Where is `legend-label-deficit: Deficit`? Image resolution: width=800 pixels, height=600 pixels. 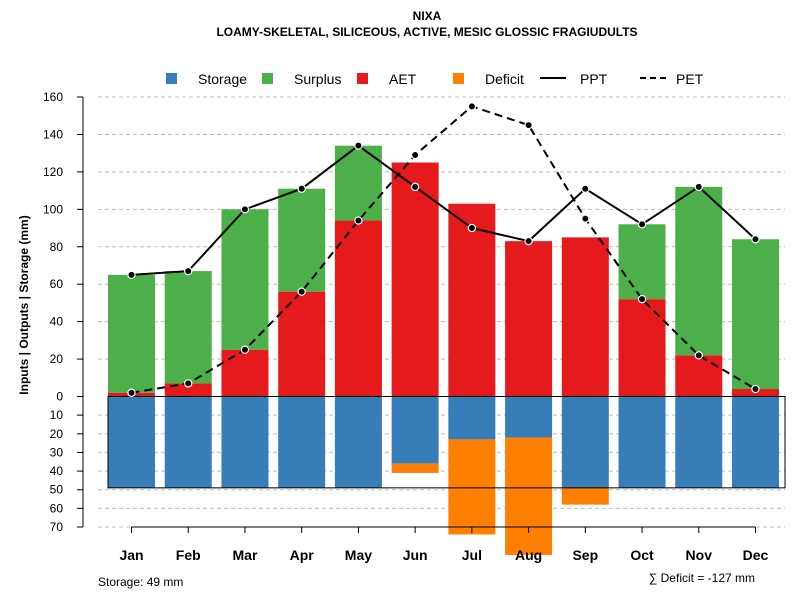 legend-label-deficit: Deficit is located at coordinates (504, 79).